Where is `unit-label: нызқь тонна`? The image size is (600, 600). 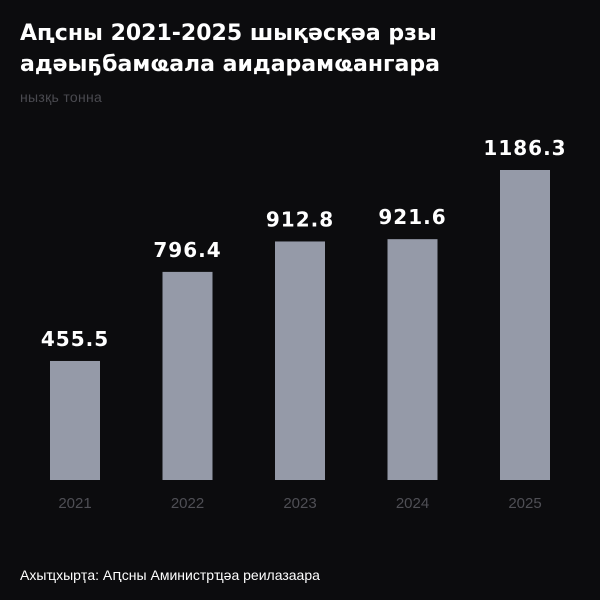 unit-label: нызқь тонна is located at coordinates (61, 97).